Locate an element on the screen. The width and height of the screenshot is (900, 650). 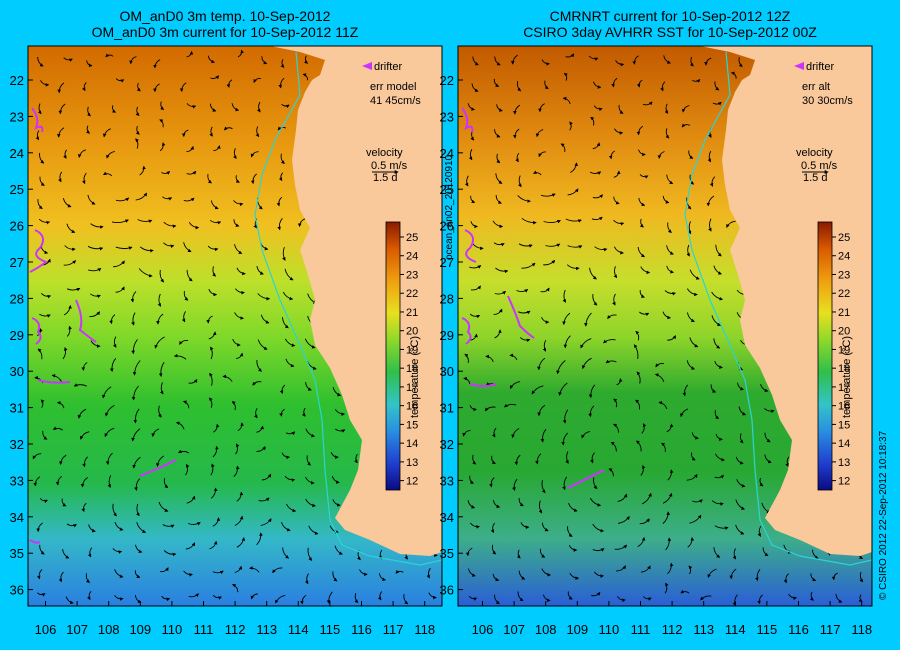
right-err-value: 30 30cm/s is located at coordinates (827, 101).